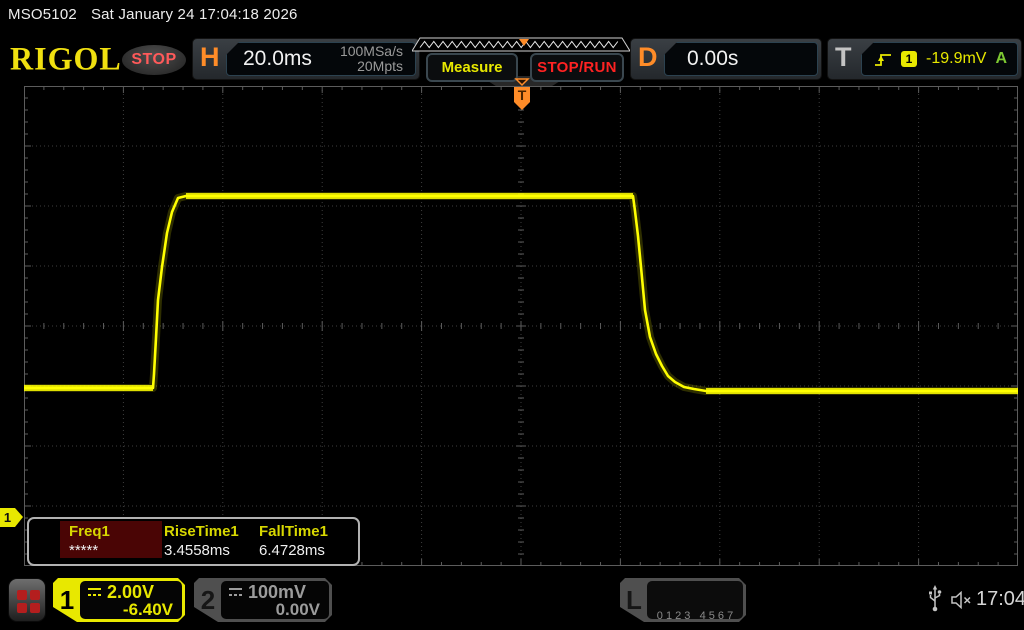 This screenshot has width=1024, height=630. I want to click on memory-depth: 20Mpts, so click(380, 66).